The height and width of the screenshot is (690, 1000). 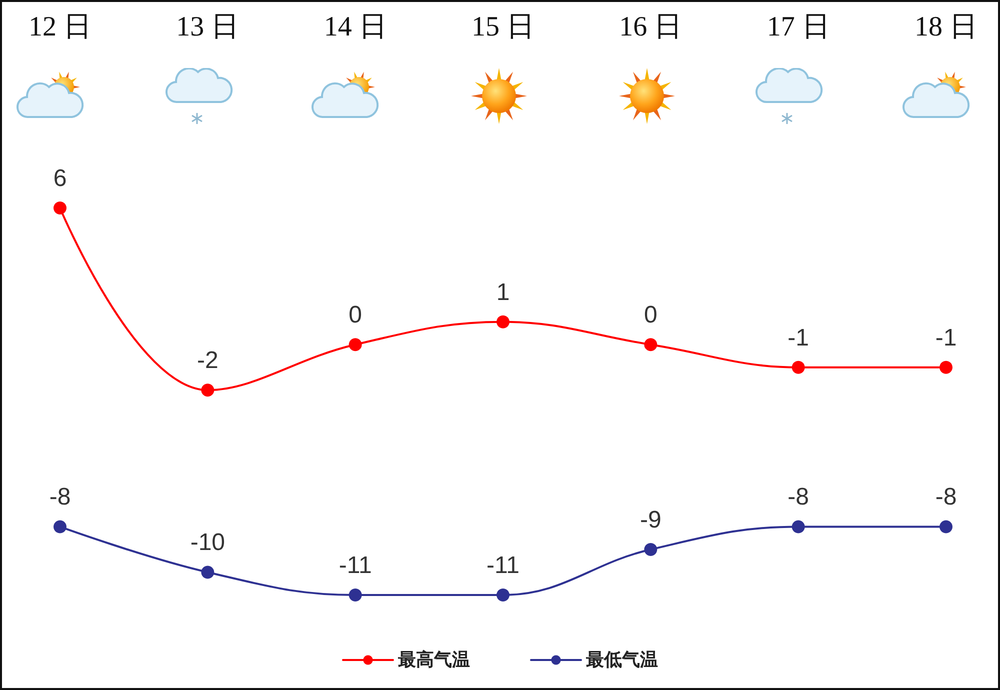 What do you see at coordinates (503, 27) in the screenshot?
I see `x-tick-label: 15 日` at bounding box center [503, 27].